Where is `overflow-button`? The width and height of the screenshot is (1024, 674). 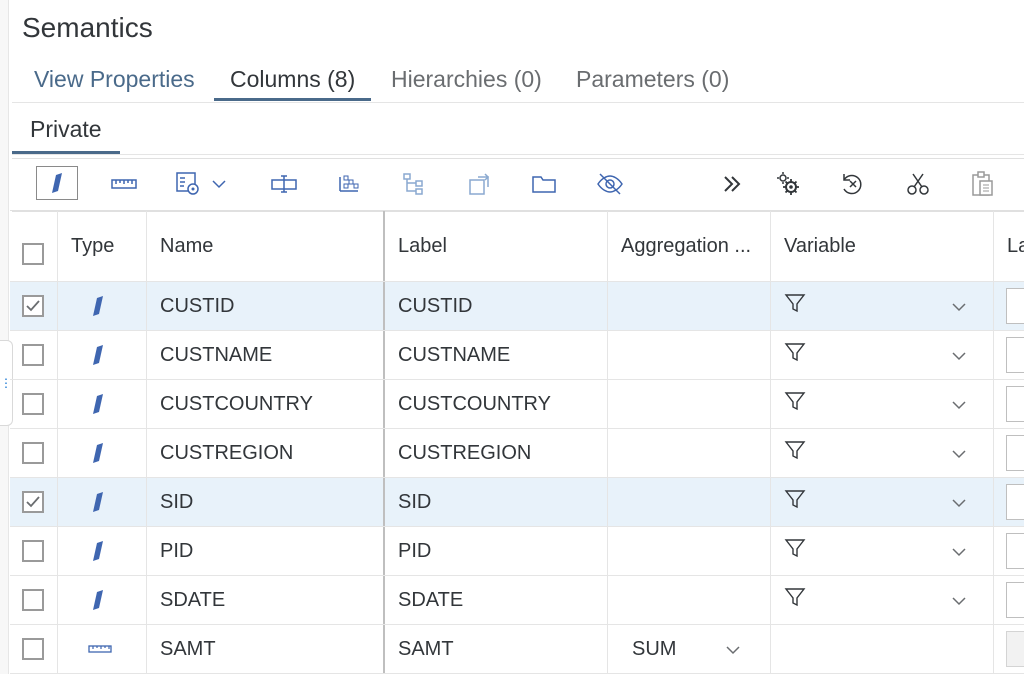 overflow-button is located at coordinates (732, 184).